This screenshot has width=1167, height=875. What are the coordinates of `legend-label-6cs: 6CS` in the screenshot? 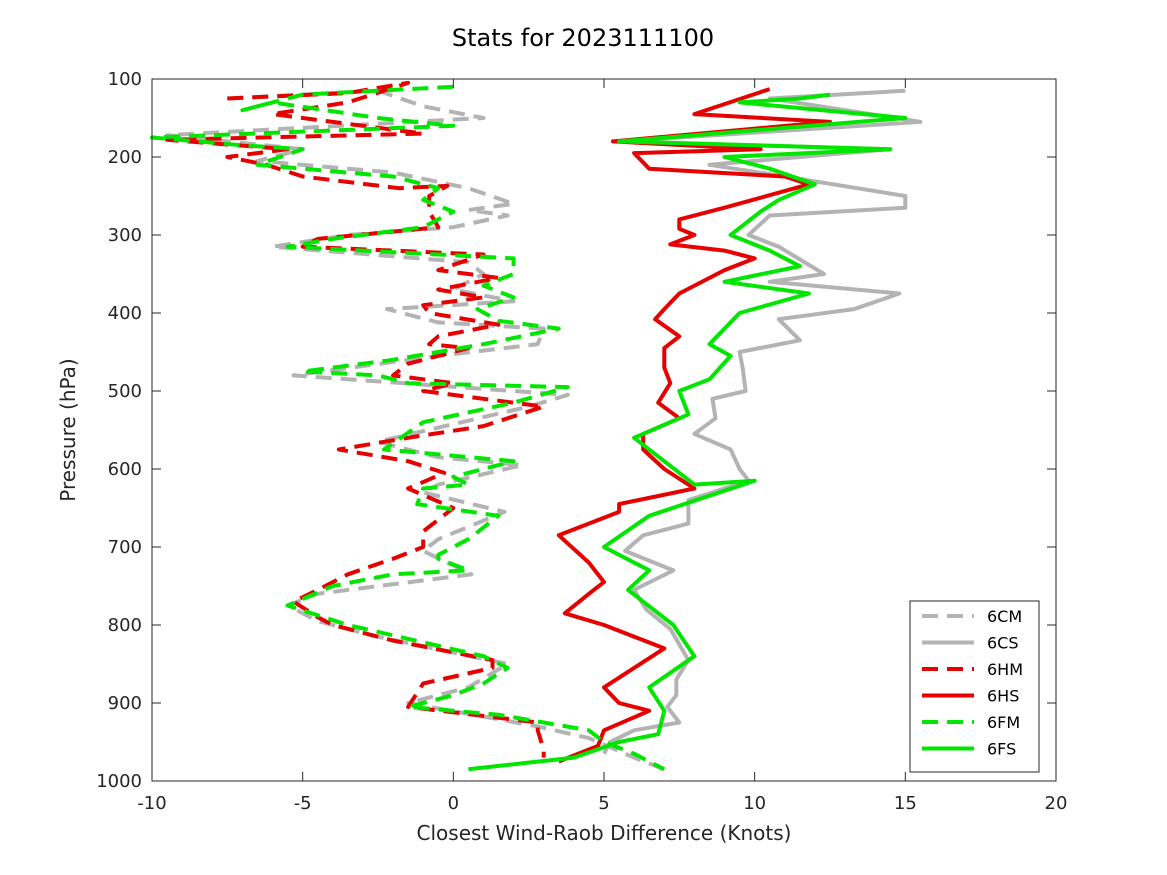 It's located at (1003, 643).